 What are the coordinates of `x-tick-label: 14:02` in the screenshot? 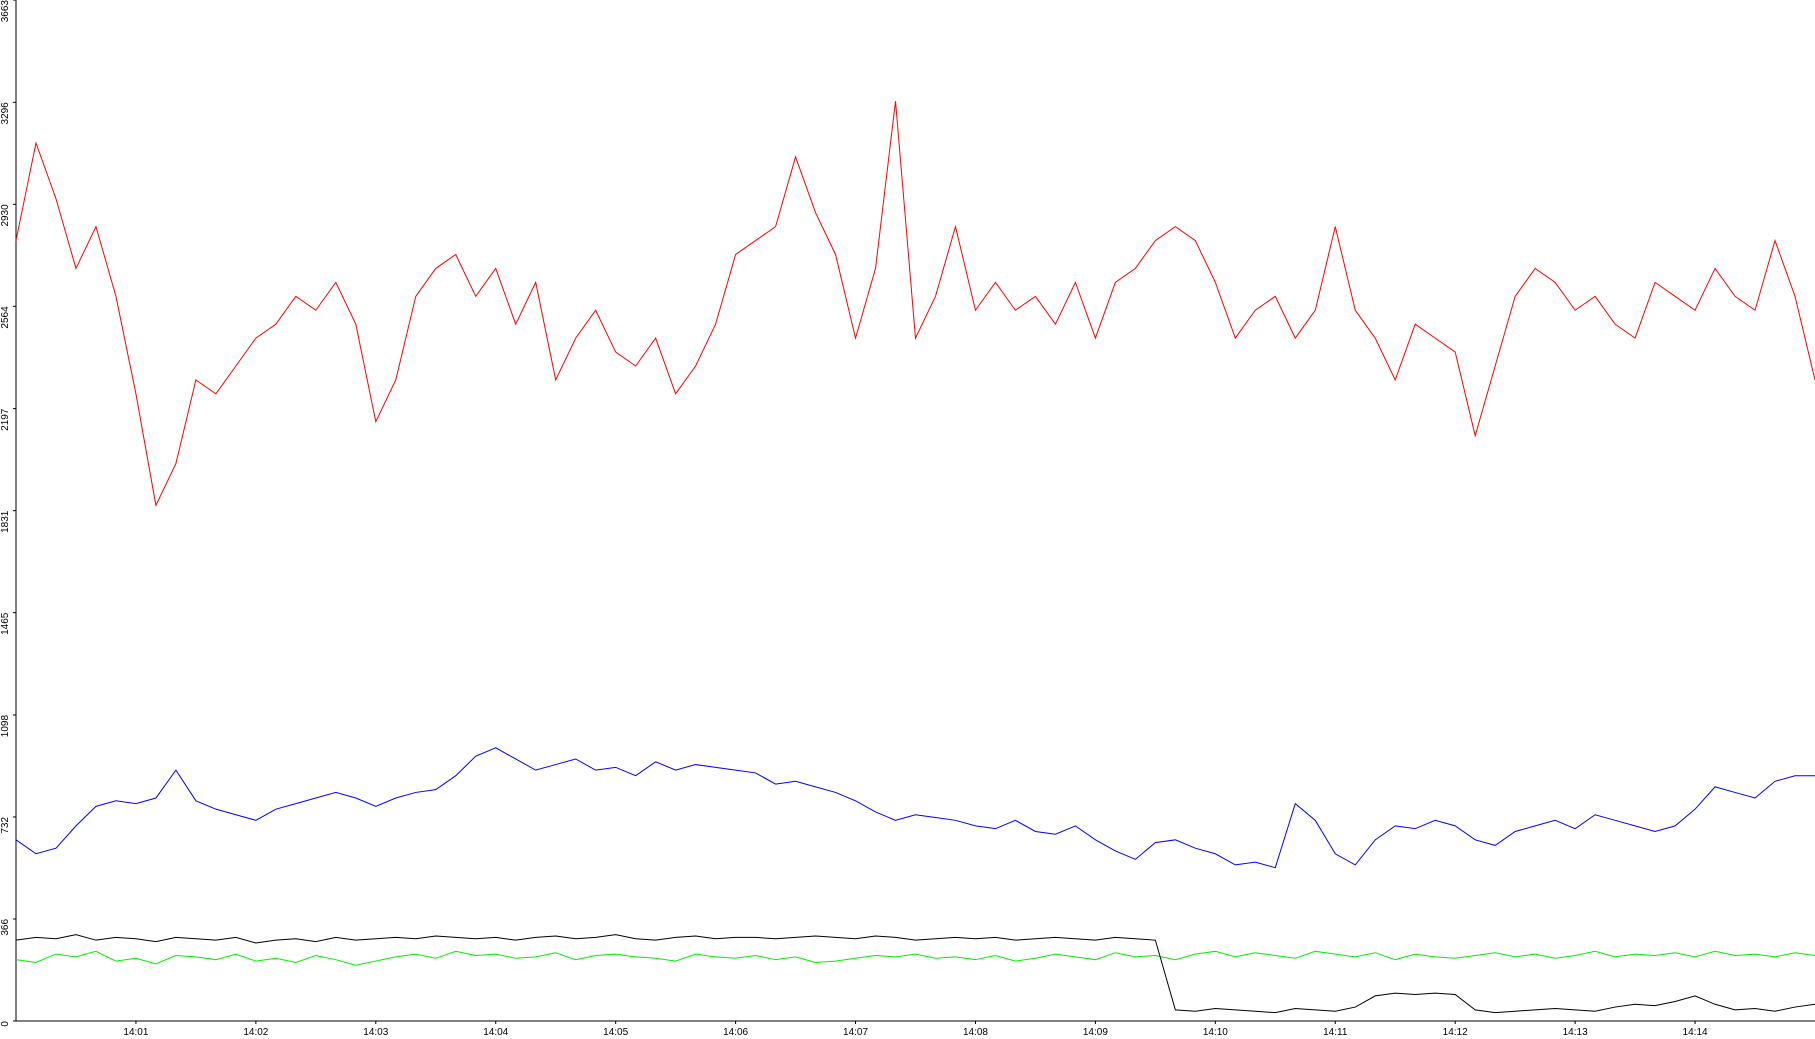 It's located at (255, 1032).